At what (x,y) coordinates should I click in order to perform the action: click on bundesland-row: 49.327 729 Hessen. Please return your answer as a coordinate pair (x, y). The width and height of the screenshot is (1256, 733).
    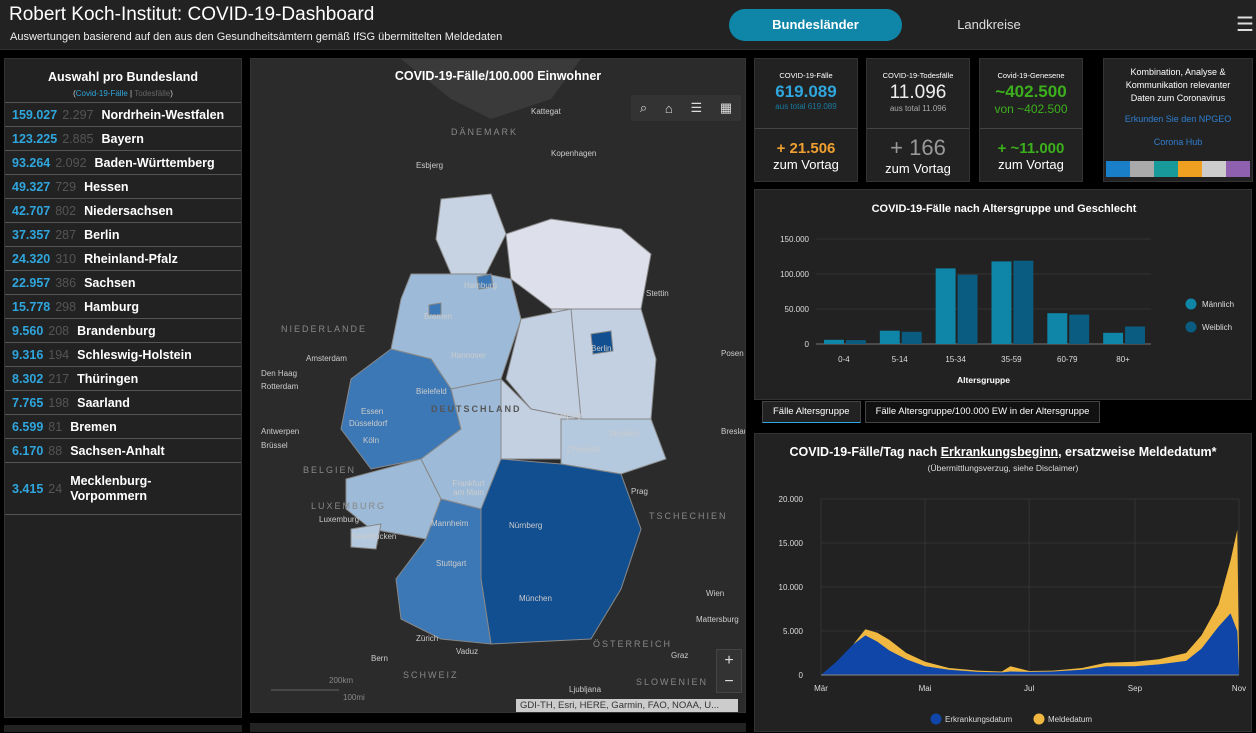
    Looking at the image, I should click on (123, 187).